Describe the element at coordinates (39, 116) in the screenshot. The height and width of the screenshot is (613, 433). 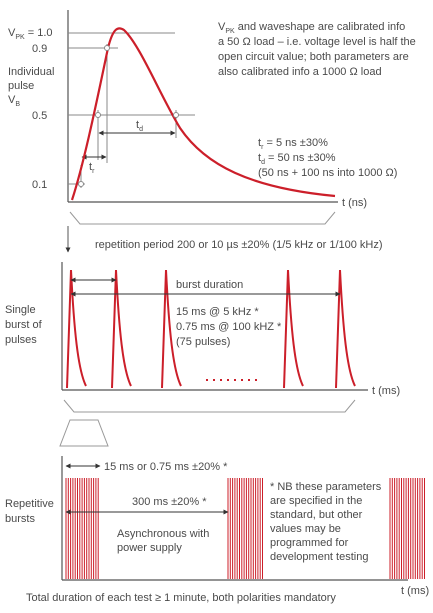
I see `level-05-label: 0.5` at that location.